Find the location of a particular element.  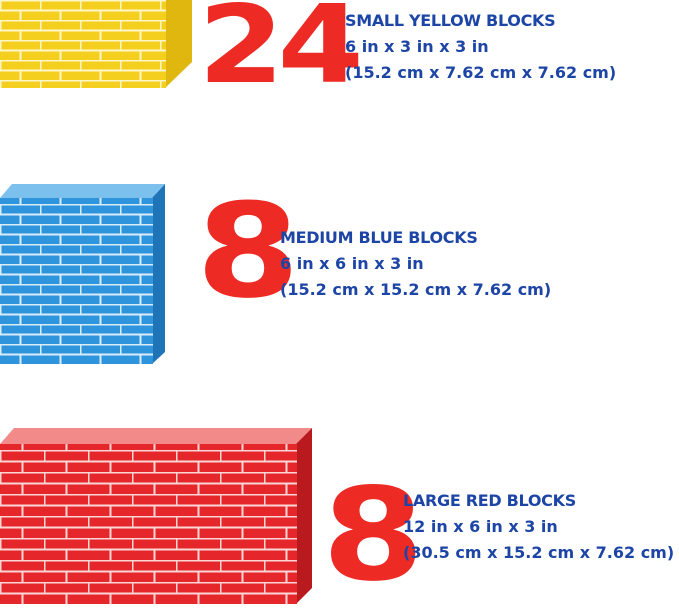

yellow-title: SMALL YELLOW BLOCKS is located at coordinates (450, 20).